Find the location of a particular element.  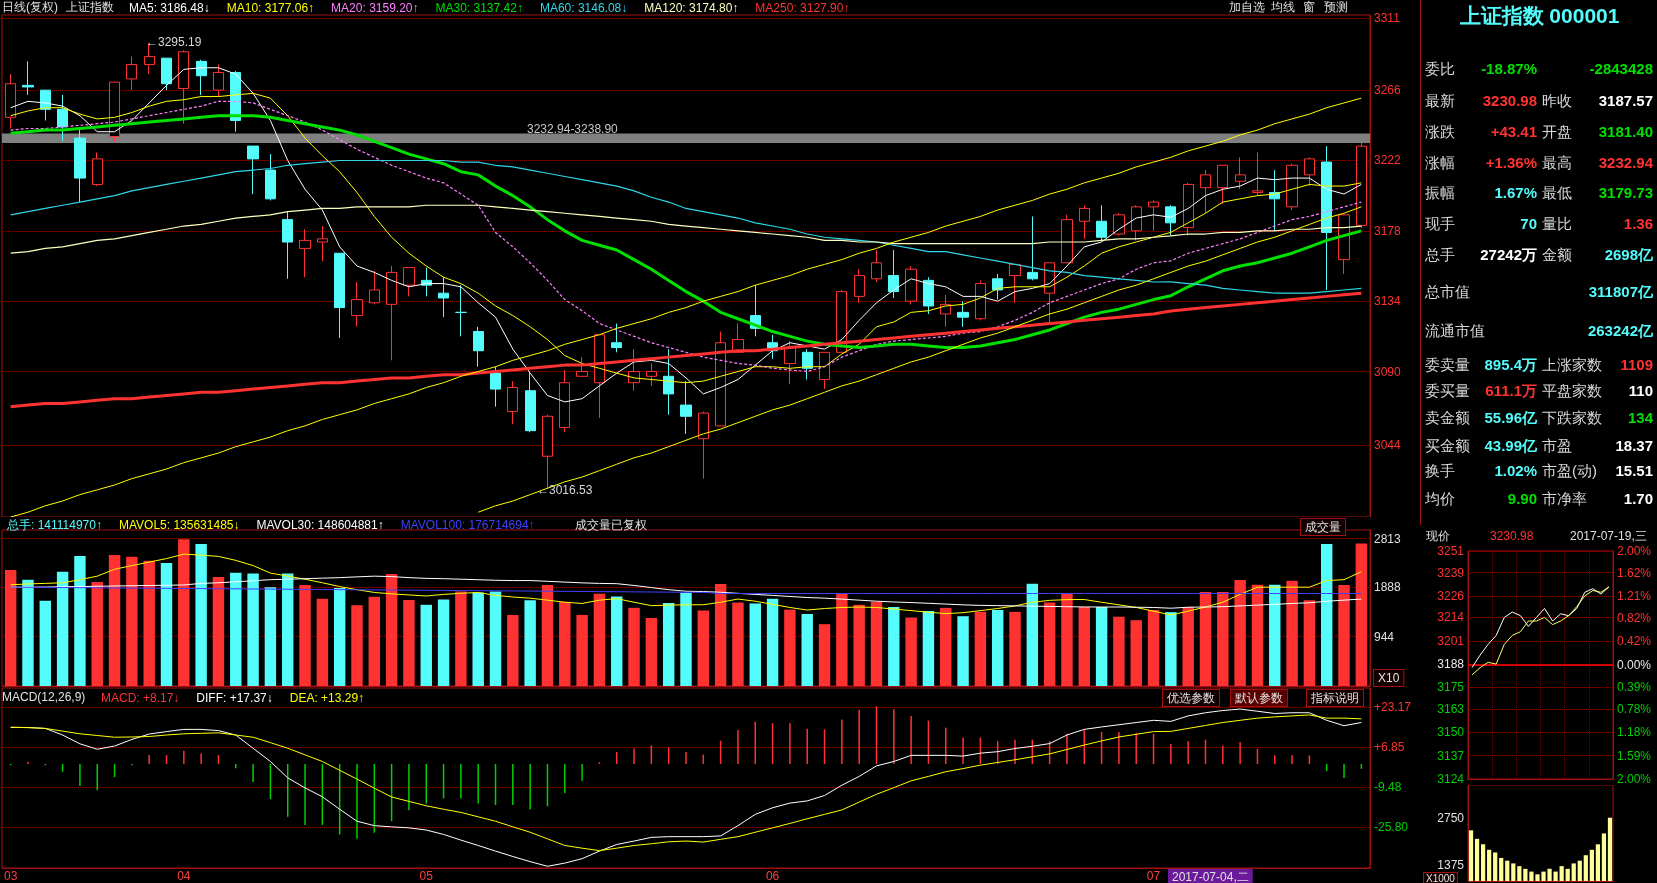

annotation: 成交量 is located at coordinates (1323, 527).